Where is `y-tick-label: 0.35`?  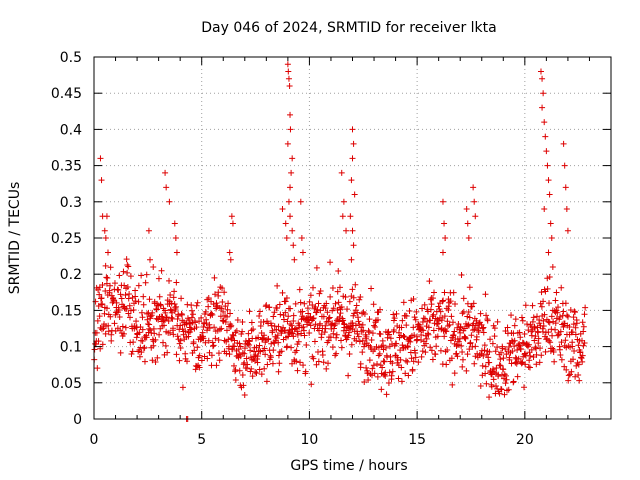
y-tick-label: 0.35 is located at coordinates (66, 167).